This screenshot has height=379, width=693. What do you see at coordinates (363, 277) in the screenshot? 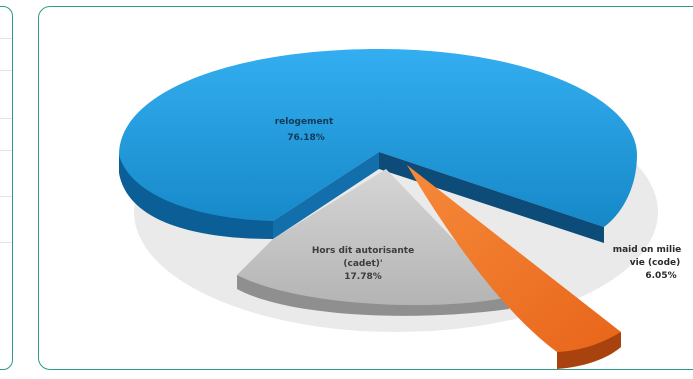
I see `label-hors-value: 17.78%` at bounding box center [363, 277].